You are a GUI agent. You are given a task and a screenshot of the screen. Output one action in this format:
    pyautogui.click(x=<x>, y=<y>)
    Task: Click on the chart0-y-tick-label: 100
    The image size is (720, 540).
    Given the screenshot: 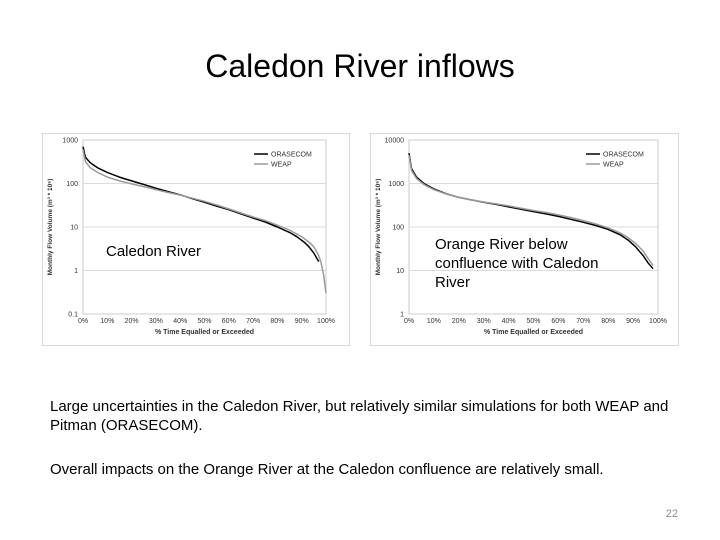 What is the action you would take?
    pyautogui.click(x=72, y=184)
    